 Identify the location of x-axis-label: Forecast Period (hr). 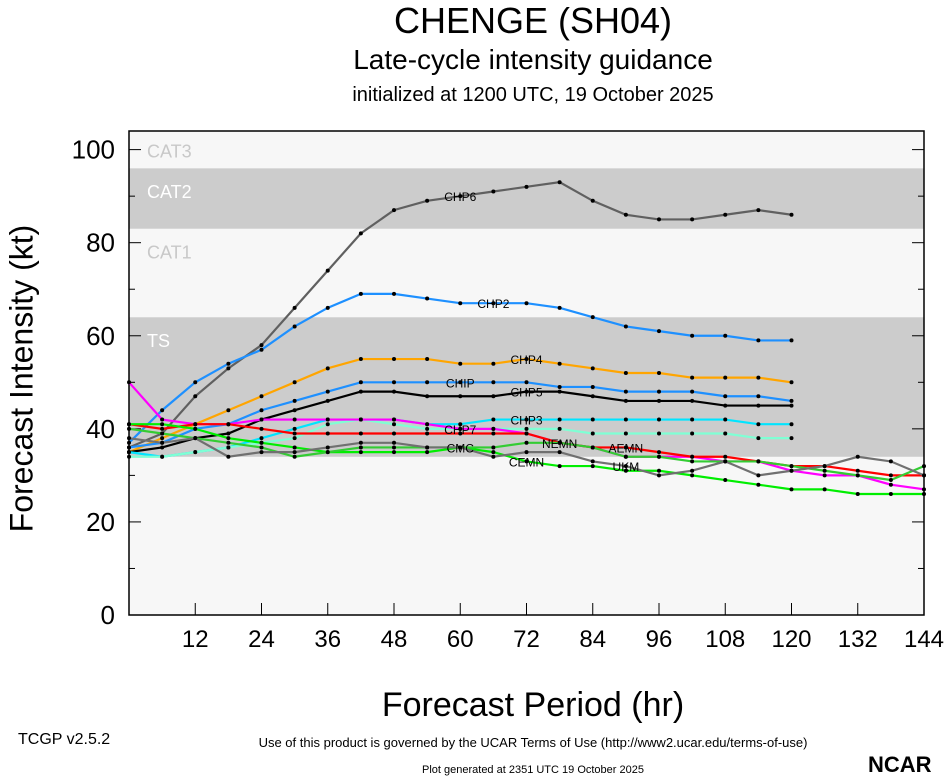
(533, 705).